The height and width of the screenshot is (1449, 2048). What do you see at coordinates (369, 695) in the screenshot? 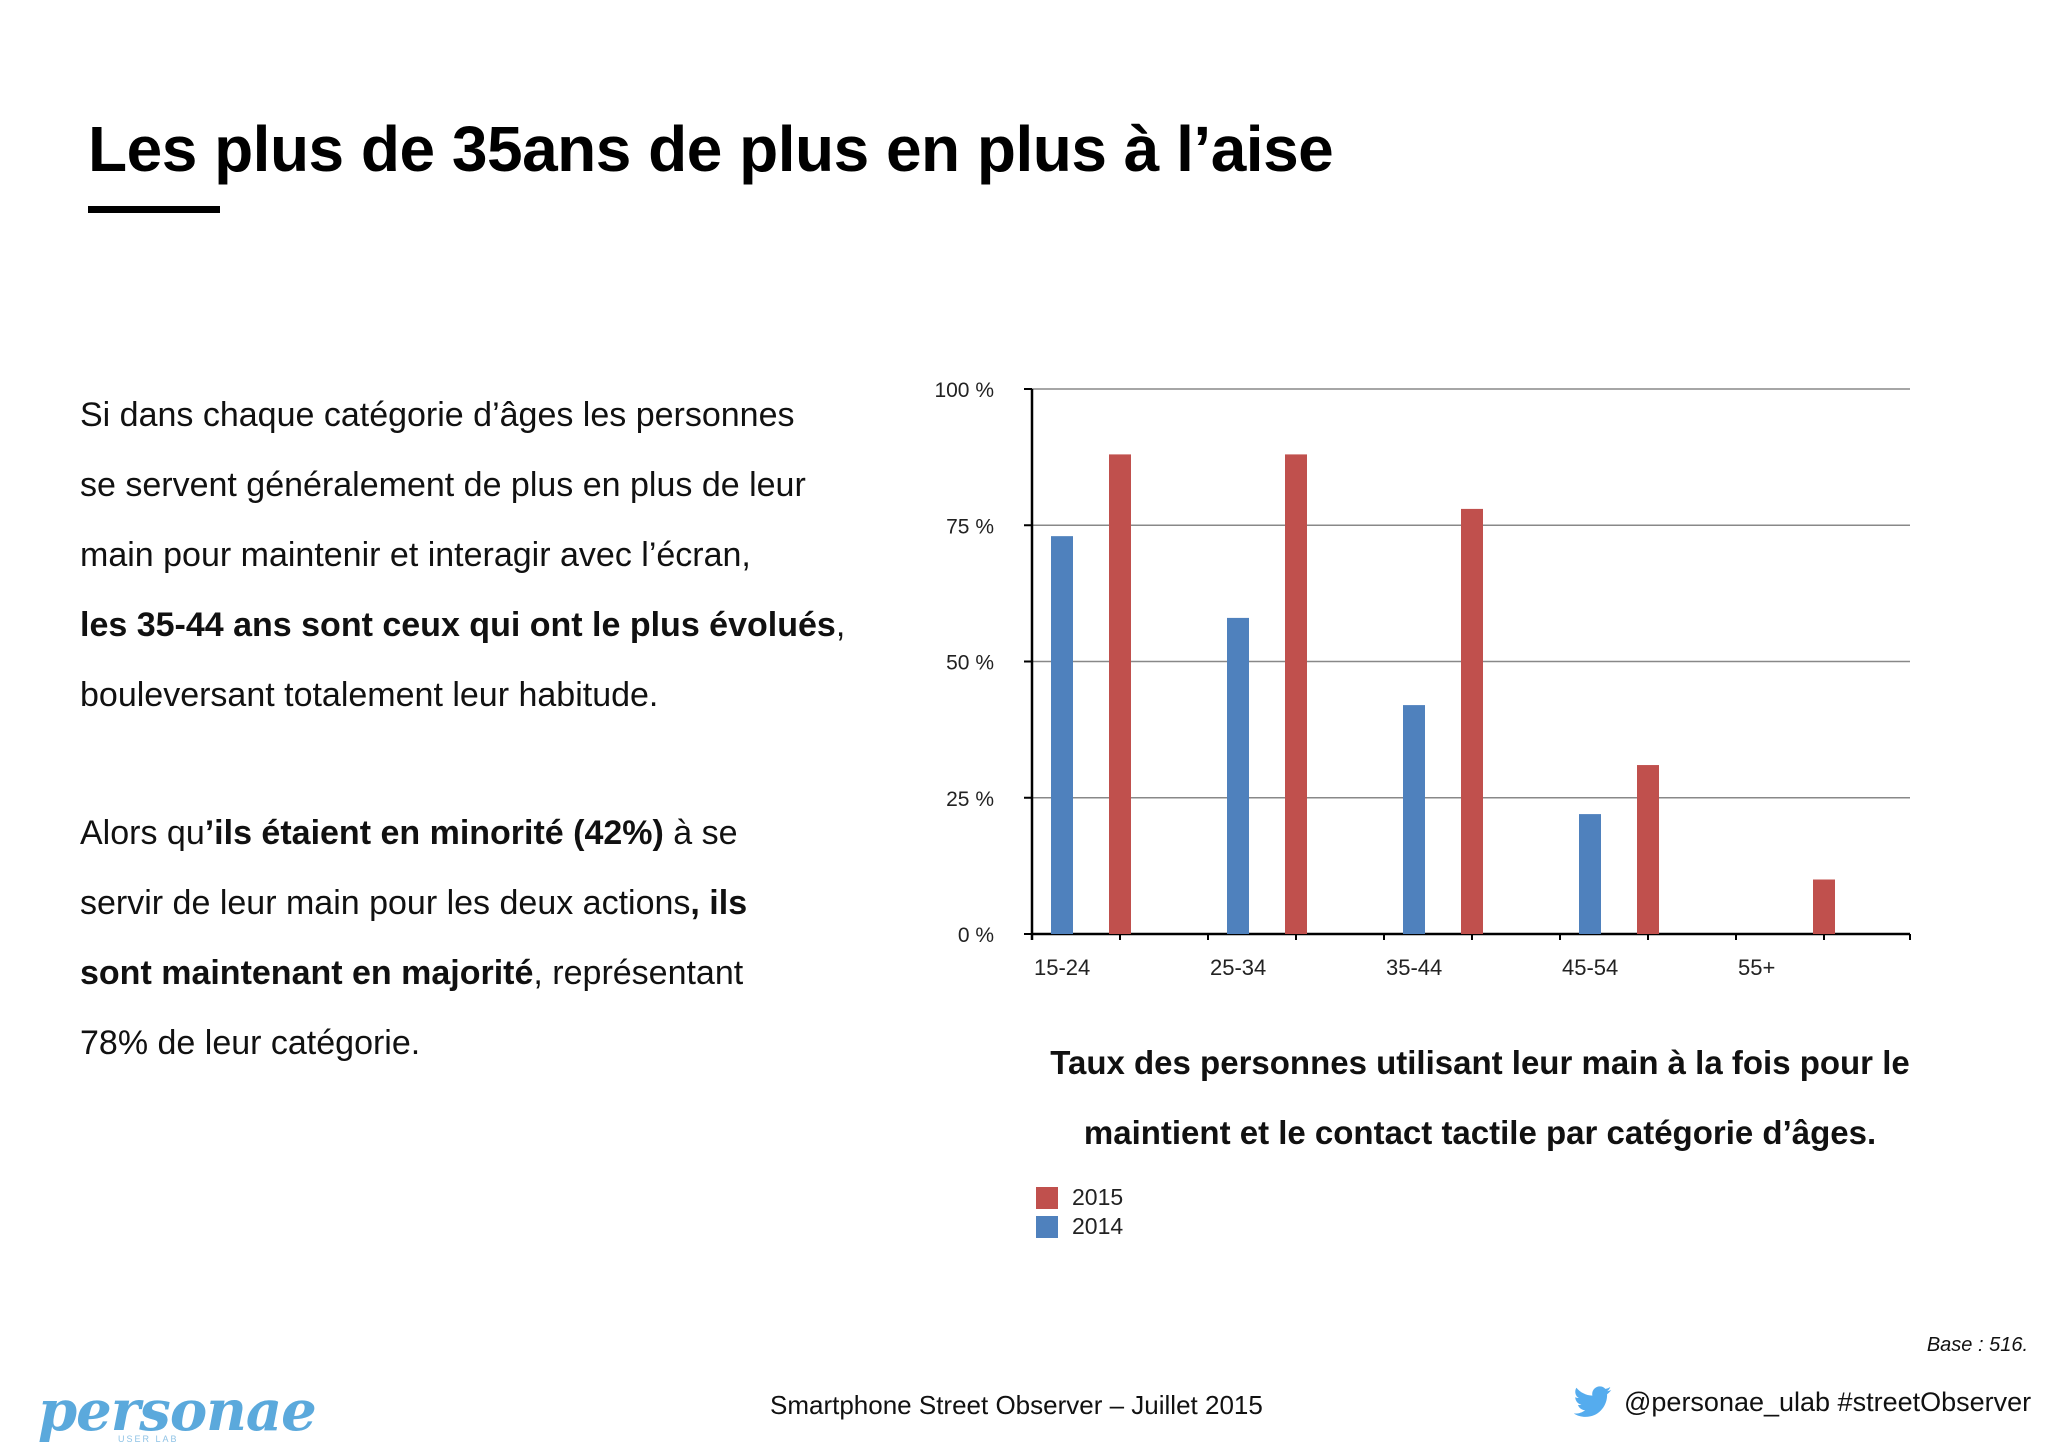
I see `text-line: bouleversant totalement leur habitude.` at bounding box center [369, 695].